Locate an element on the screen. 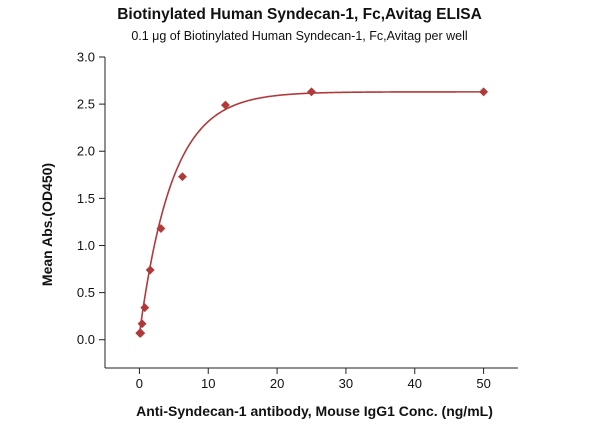 This screenshot has height=428, width=599. x-tick: 50 is located at coordinates (483, 379).